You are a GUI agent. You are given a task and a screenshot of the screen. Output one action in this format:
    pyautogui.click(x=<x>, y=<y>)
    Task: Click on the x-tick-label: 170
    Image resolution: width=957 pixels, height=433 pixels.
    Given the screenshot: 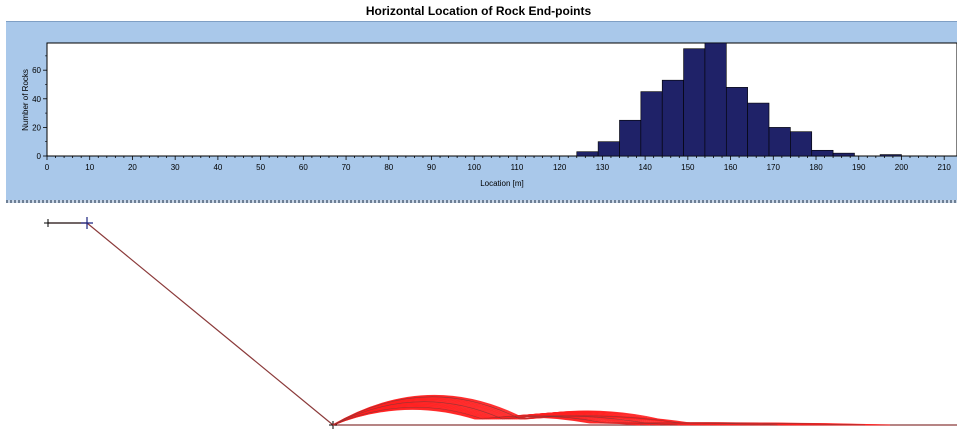 What is the action you would take?
    pyautogui.click(x=774, y=167)
    